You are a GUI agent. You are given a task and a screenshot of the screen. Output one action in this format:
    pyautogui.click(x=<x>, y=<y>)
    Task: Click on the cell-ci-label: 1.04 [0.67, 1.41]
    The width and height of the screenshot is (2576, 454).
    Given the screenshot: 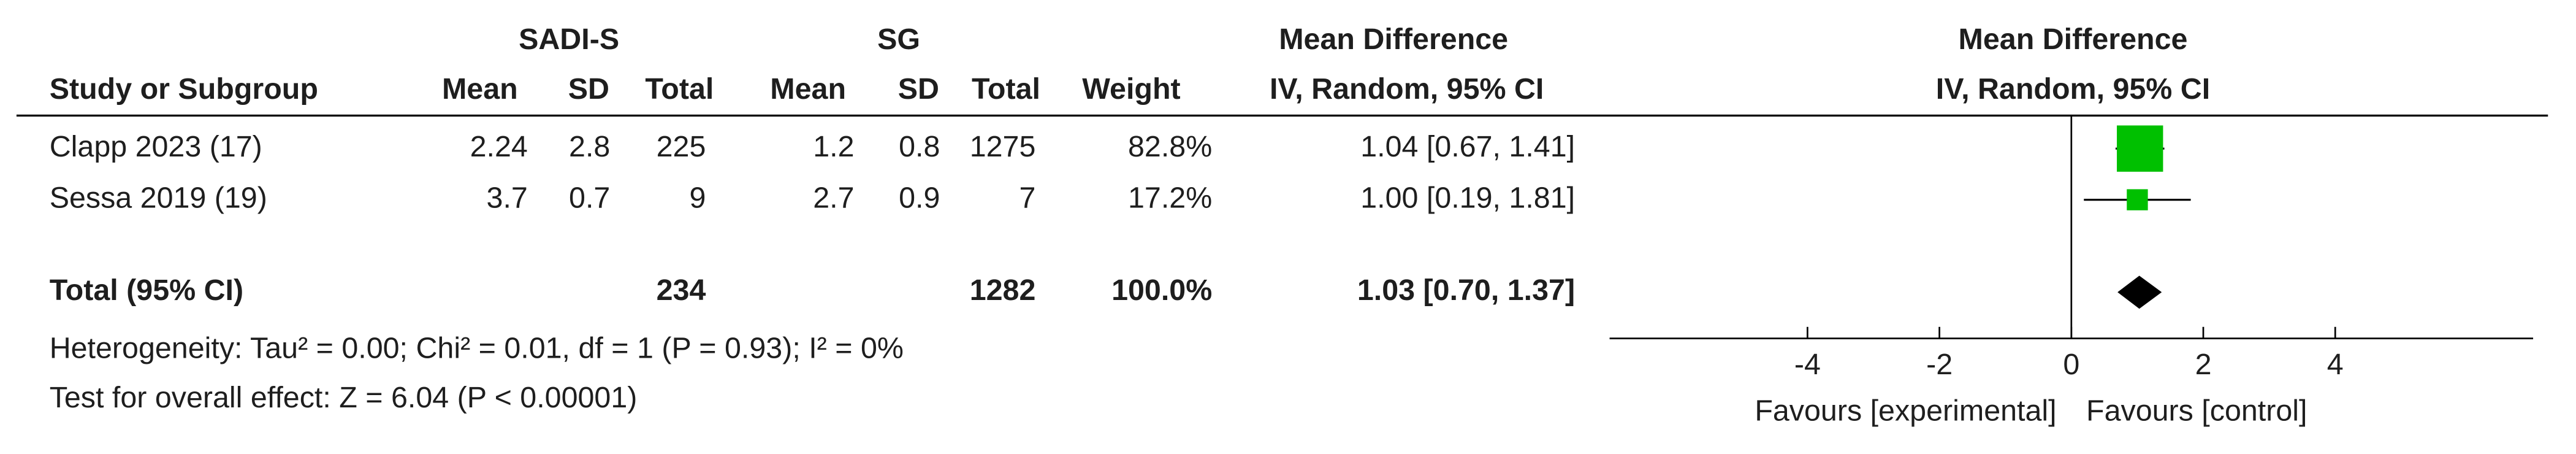 What is the action you would take?
    pyautogui.click(x=1467, y=146)
    